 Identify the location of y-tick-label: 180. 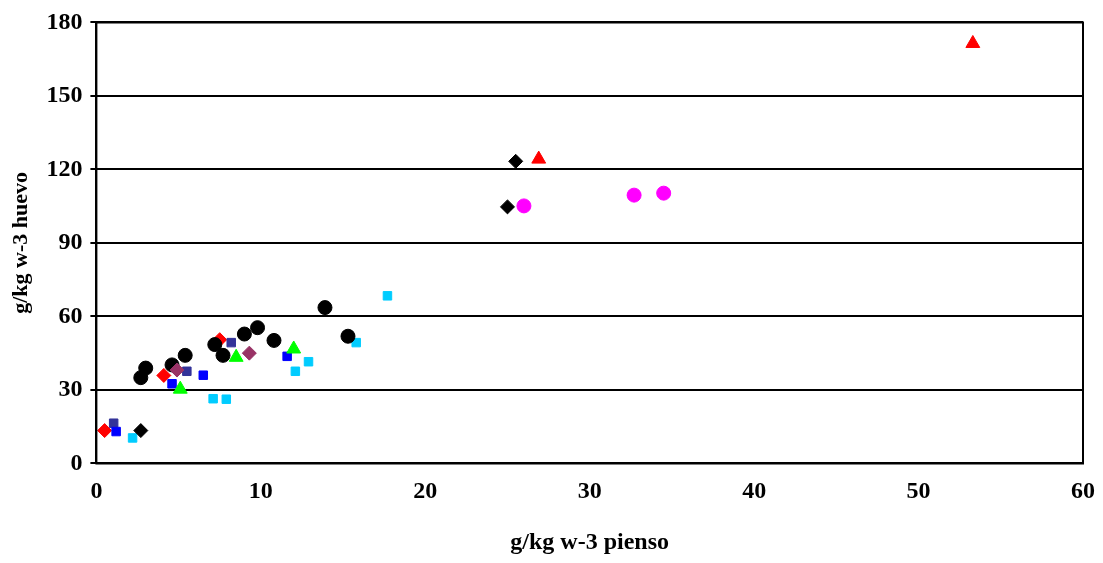
(64, 20).